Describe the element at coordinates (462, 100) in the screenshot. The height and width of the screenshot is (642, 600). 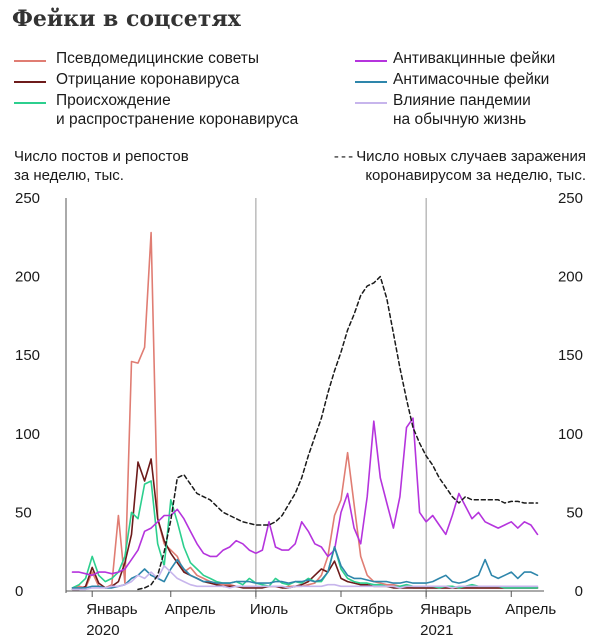
I see `legend-label-pandemic-life-1: Влияние пандемии` at that location.